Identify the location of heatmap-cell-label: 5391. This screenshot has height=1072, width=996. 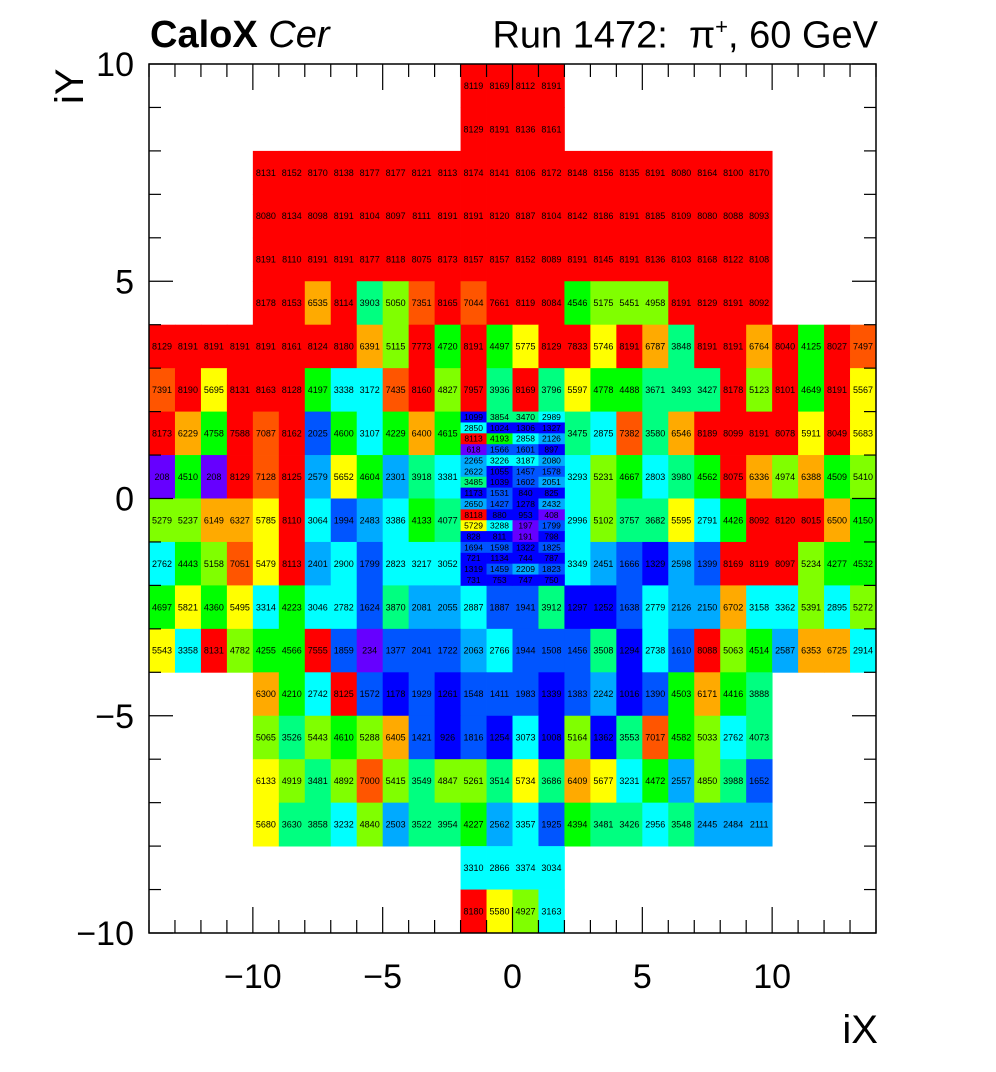
(811, 607).